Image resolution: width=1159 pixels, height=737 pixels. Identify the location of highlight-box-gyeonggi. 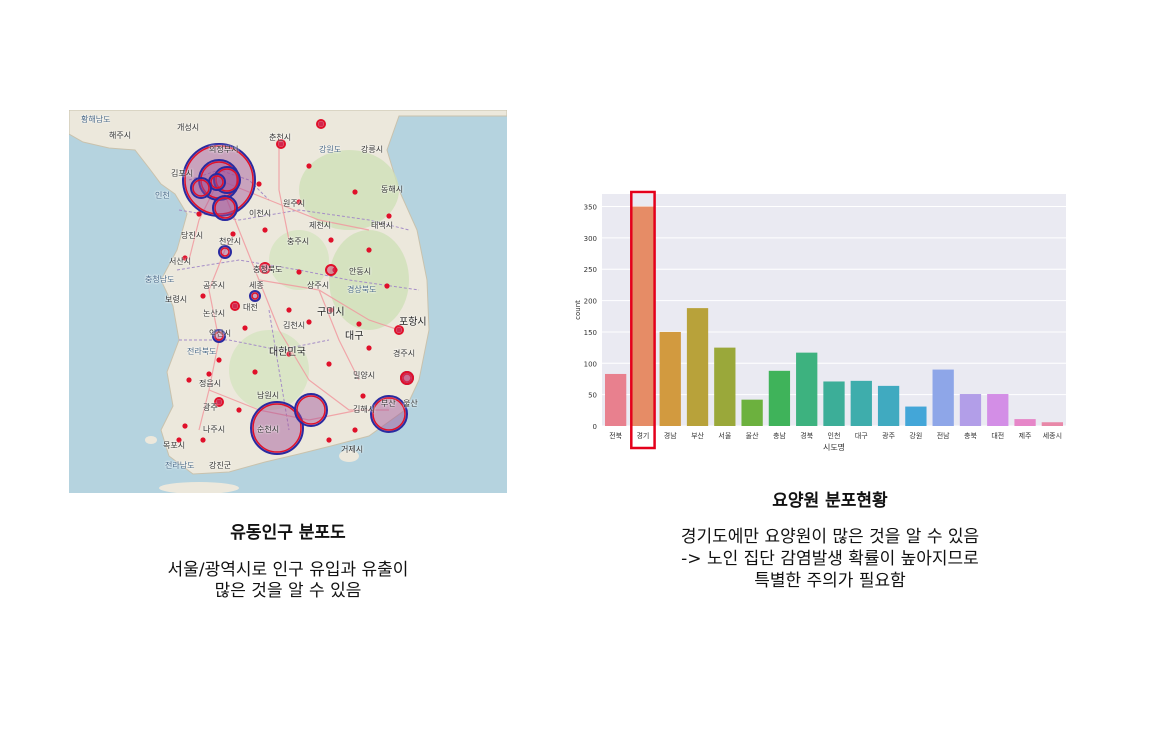
(643, 320).